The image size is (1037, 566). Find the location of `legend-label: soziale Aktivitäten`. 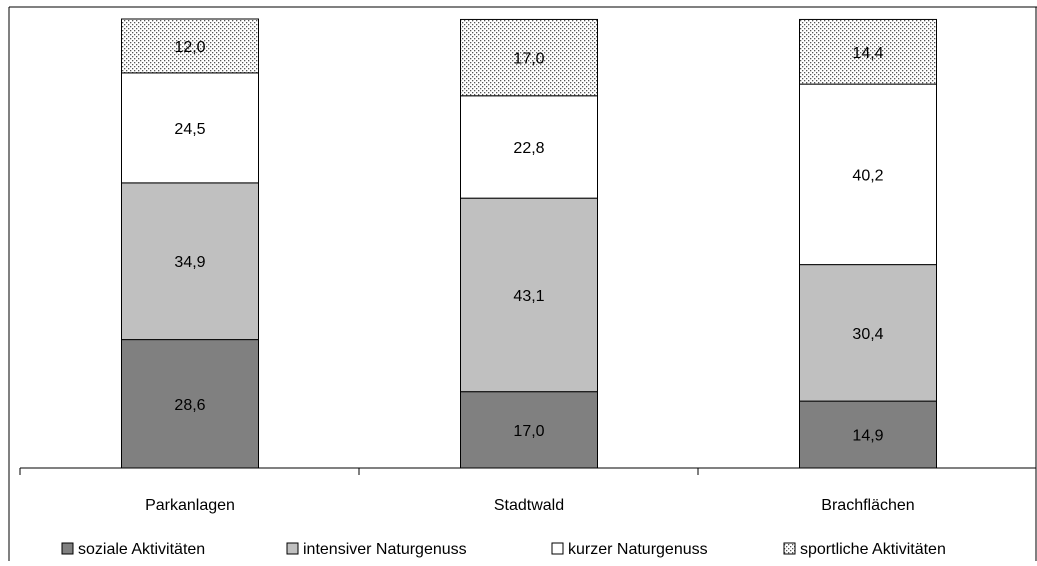

legend-label: soziale Aktivitäten is located at coordinates (141, 549).